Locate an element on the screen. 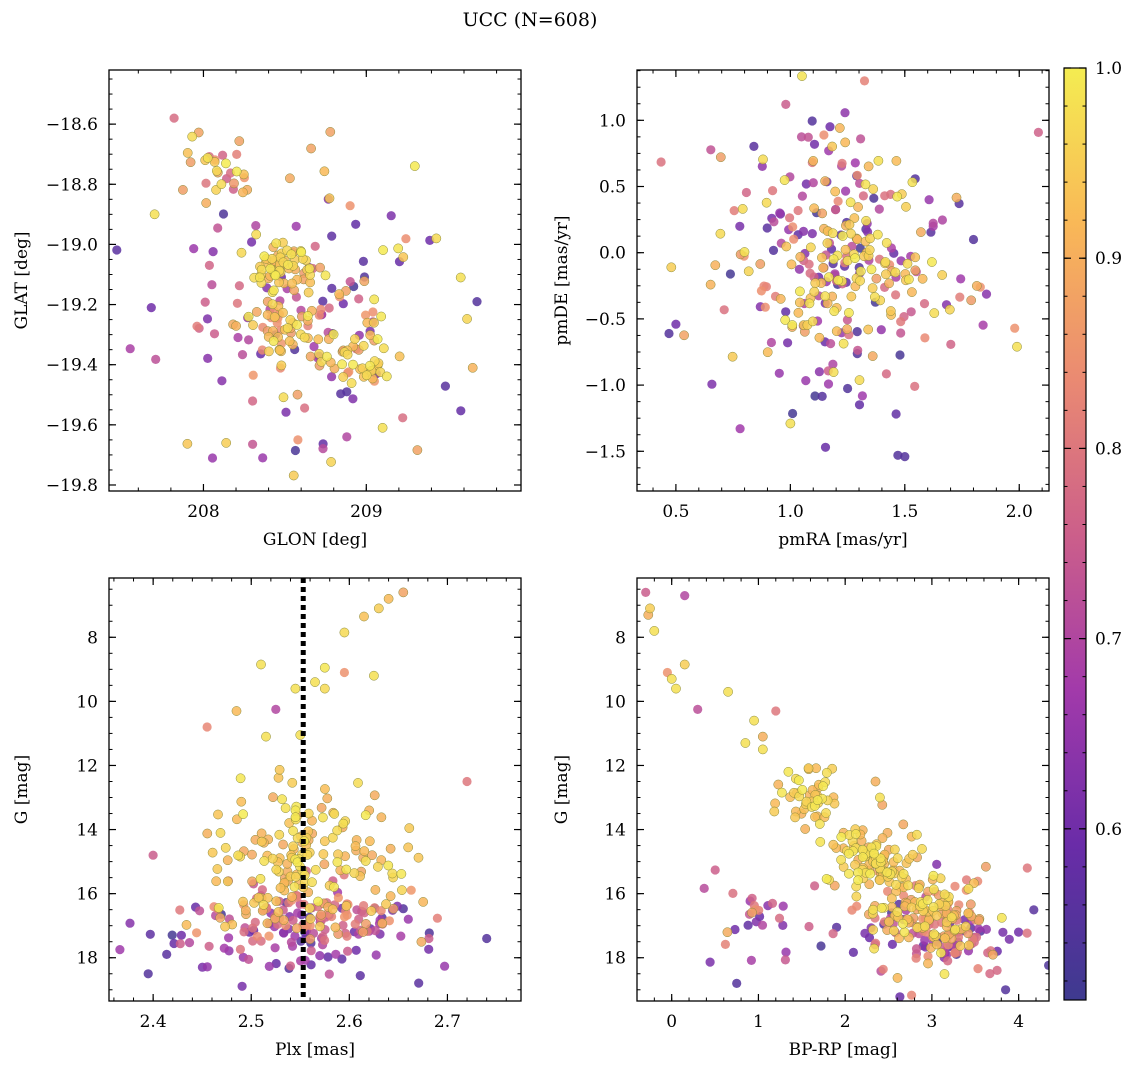  scatter-points is located at coordinates (303, 789).